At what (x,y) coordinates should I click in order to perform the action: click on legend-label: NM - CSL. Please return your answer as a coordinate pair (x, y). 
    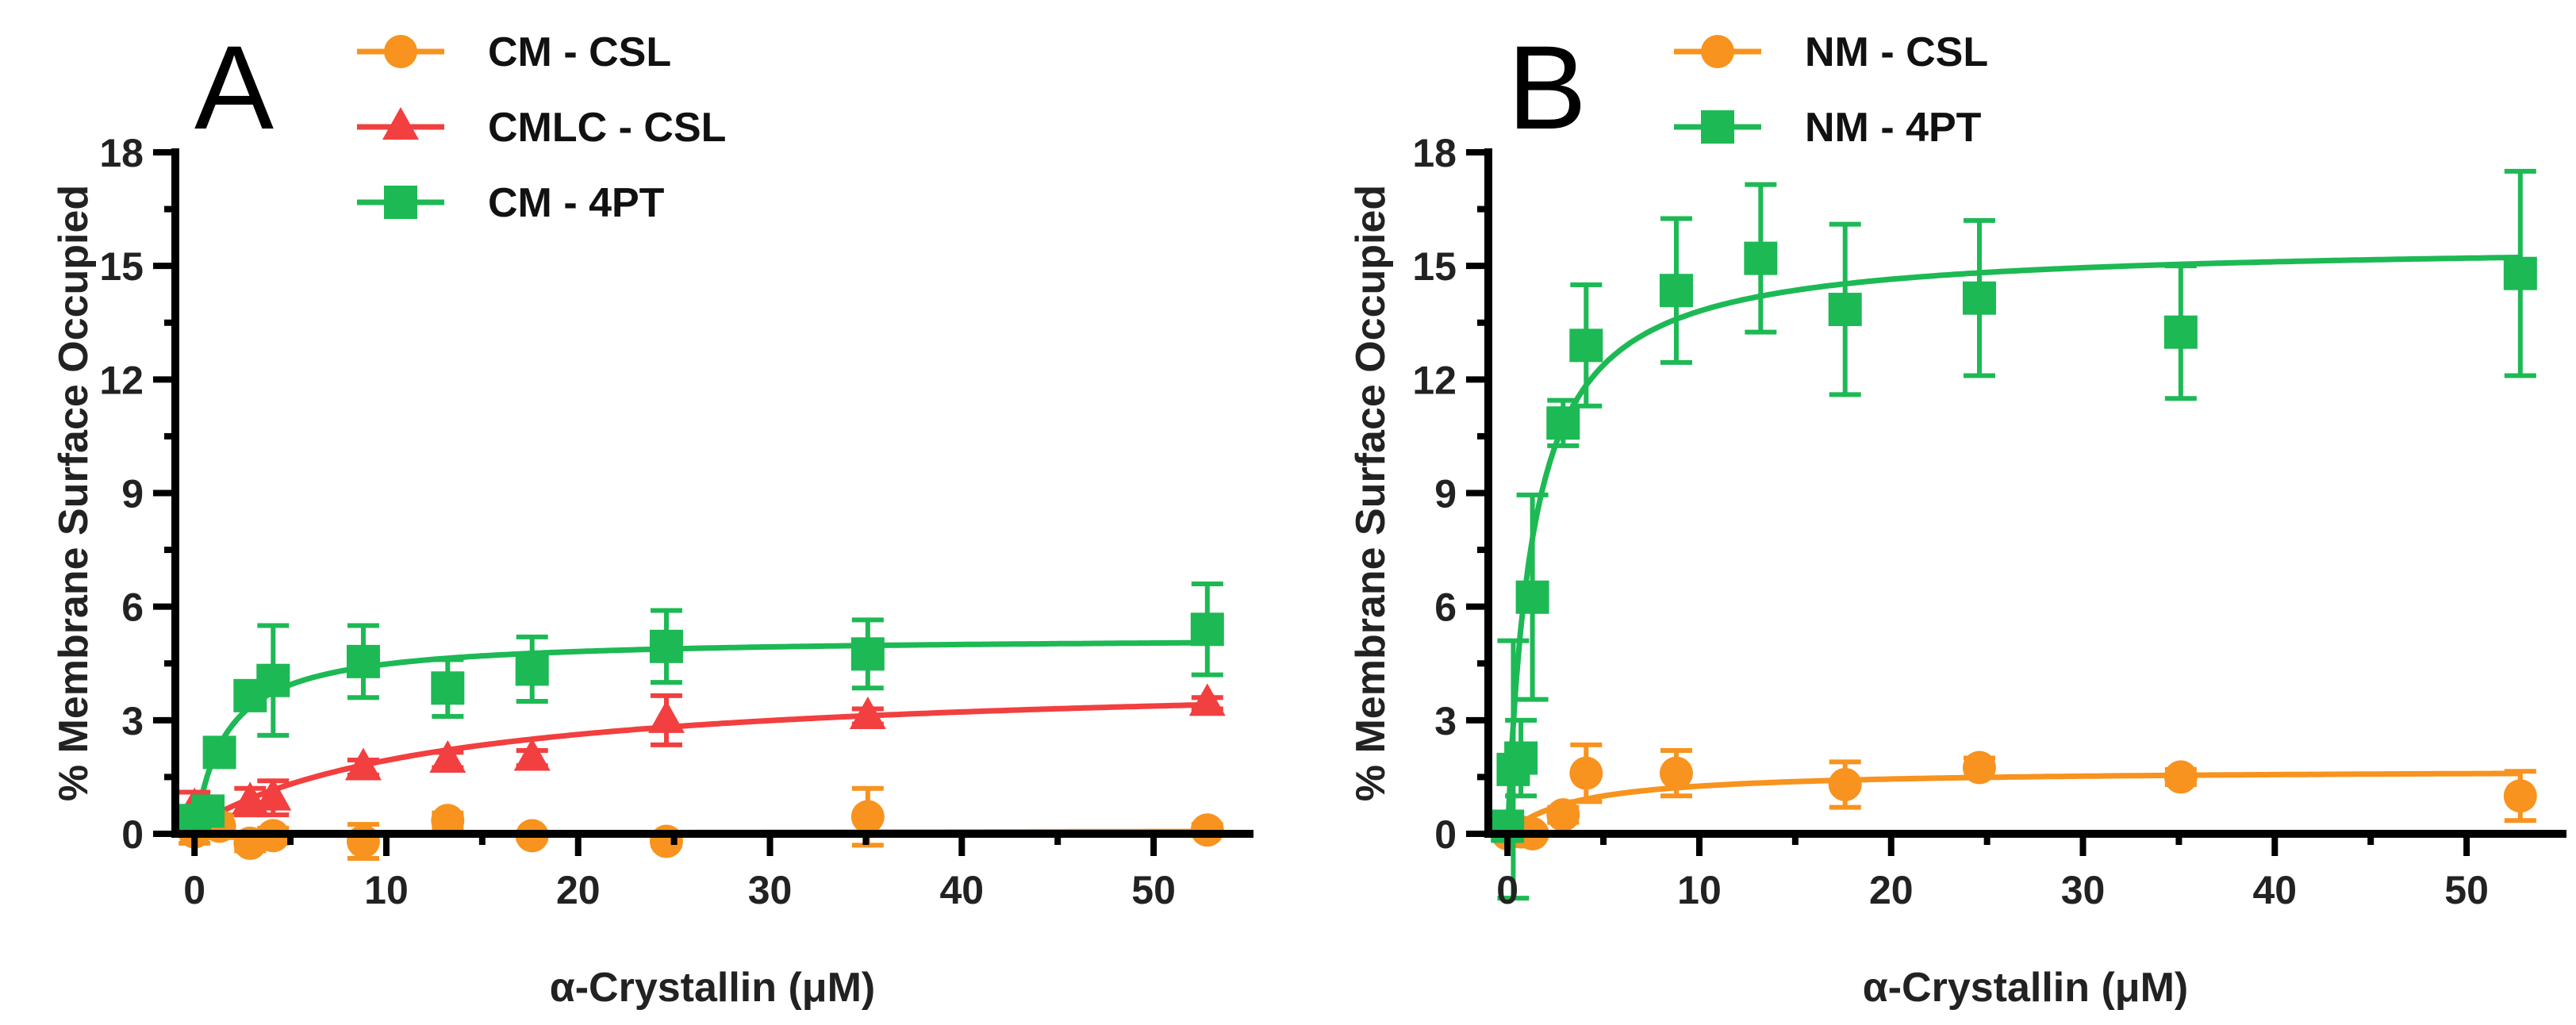
    Looking at the image, I should click on (1897, 52).